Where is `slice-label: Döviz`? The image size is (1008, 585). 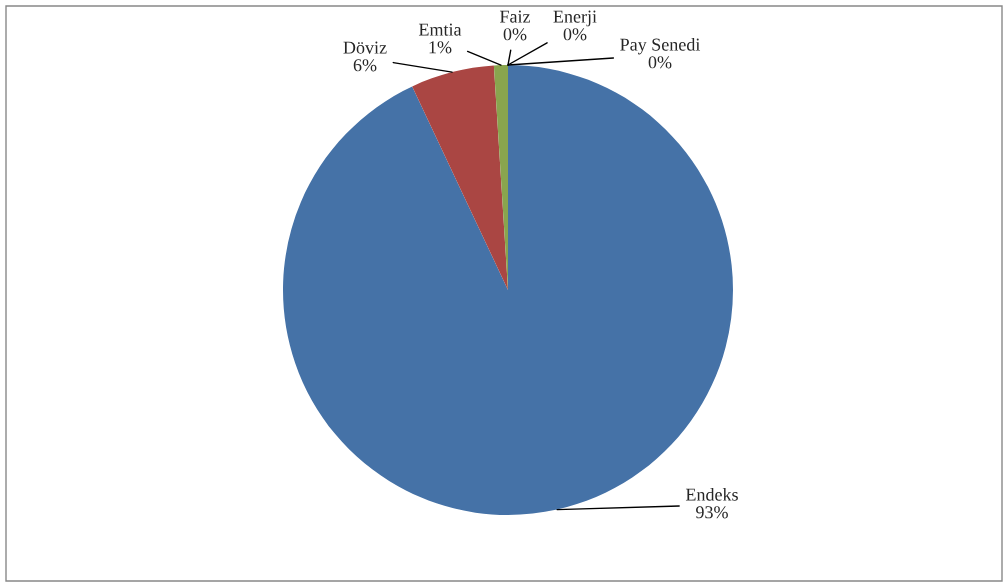 slice-label: Döviz is located at coordinates (365, 47).